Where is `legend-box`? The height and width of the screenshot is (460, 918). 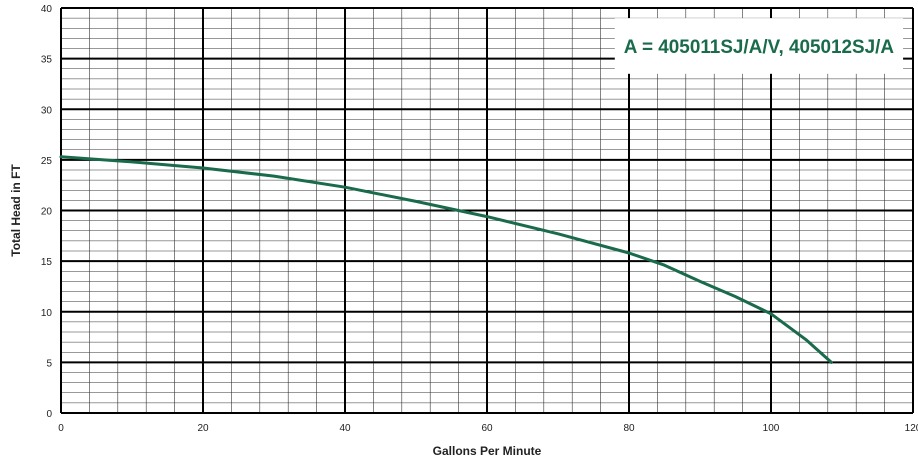
legend-box is located at coordinates (759, 46).